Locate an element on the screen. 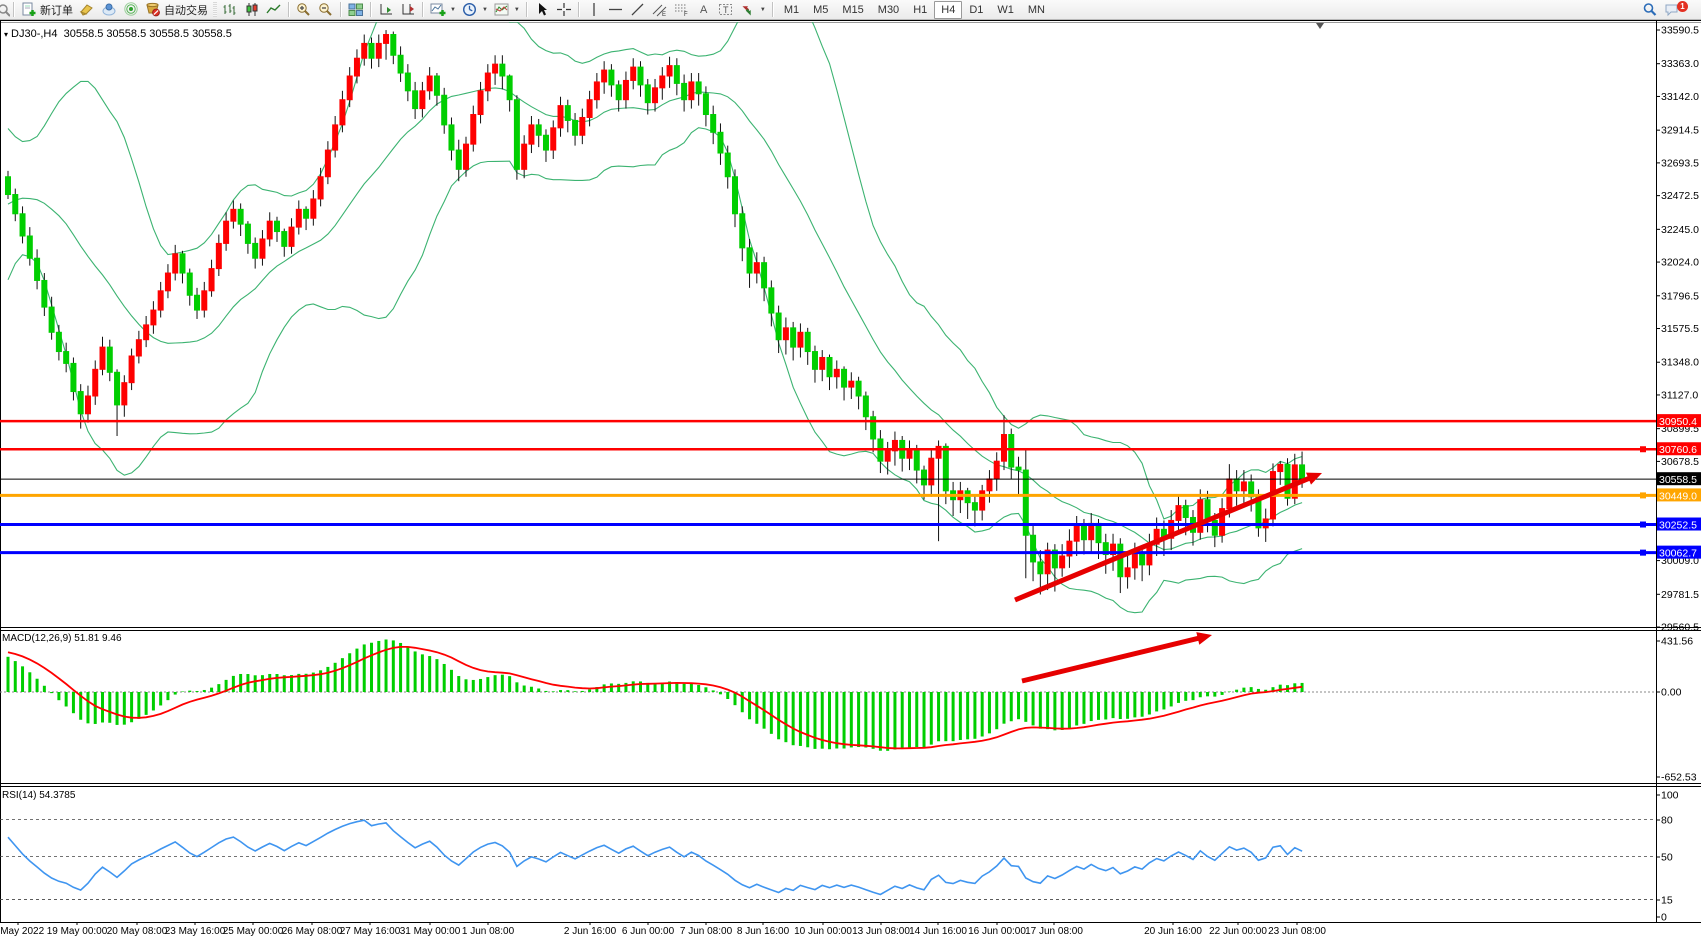  crosshair-button is located at coordinates (564, 9).